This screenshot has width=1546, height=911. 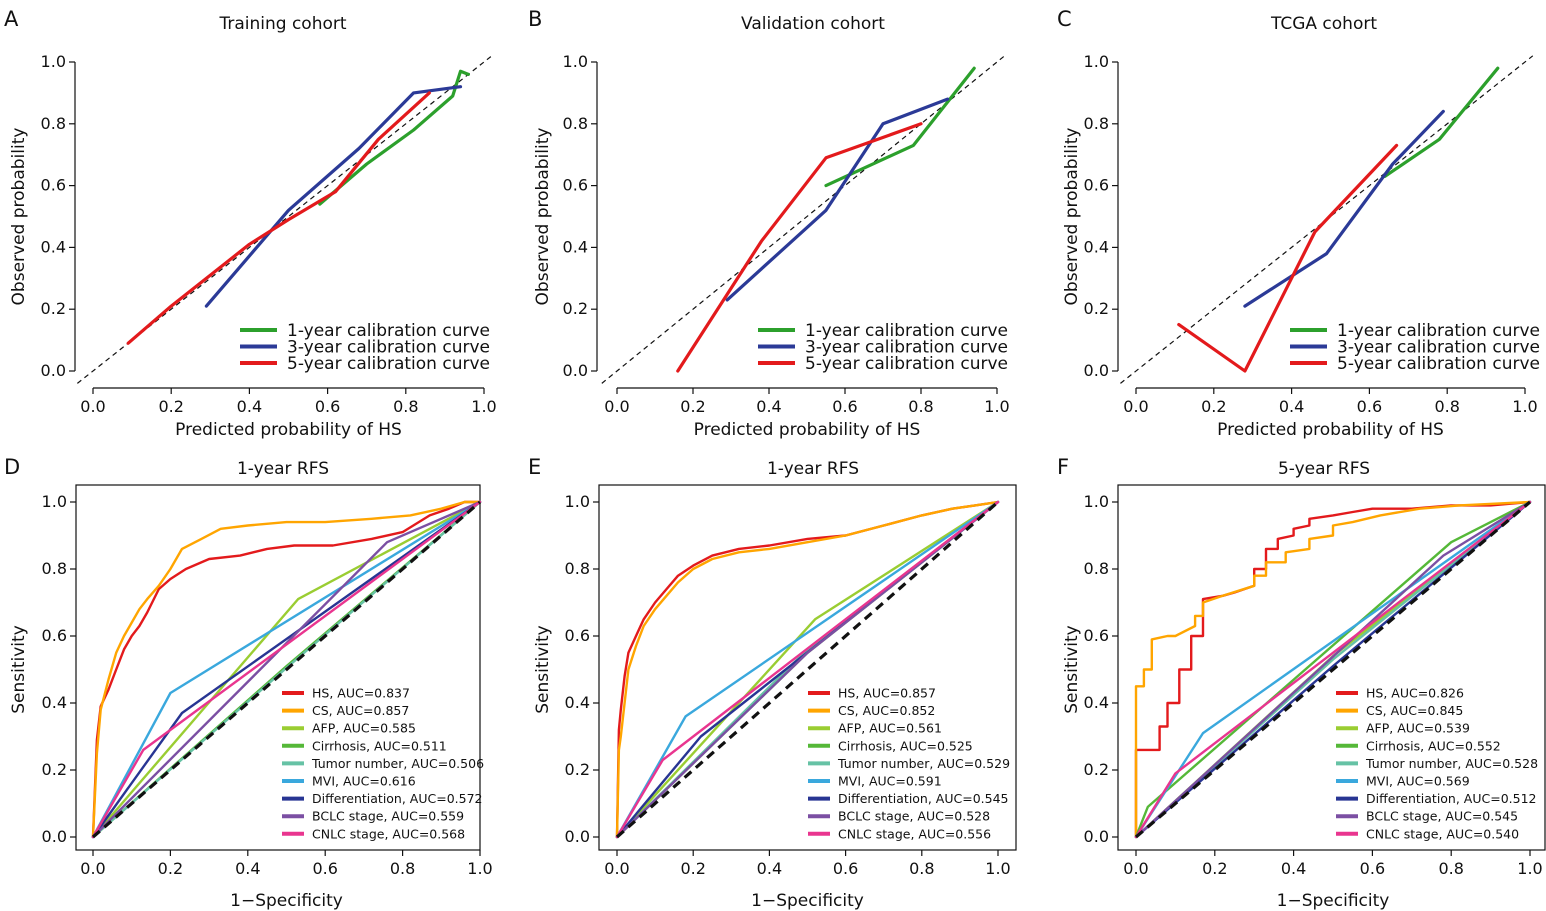 I want to click on series-line-cirrhosis, so click(x=1333, y=669).